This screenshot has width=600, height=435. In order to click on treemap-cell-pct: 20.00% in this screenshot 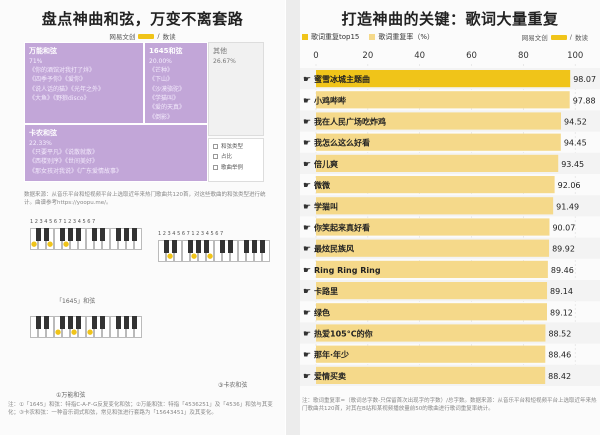, I will do `click(160, 61)`.